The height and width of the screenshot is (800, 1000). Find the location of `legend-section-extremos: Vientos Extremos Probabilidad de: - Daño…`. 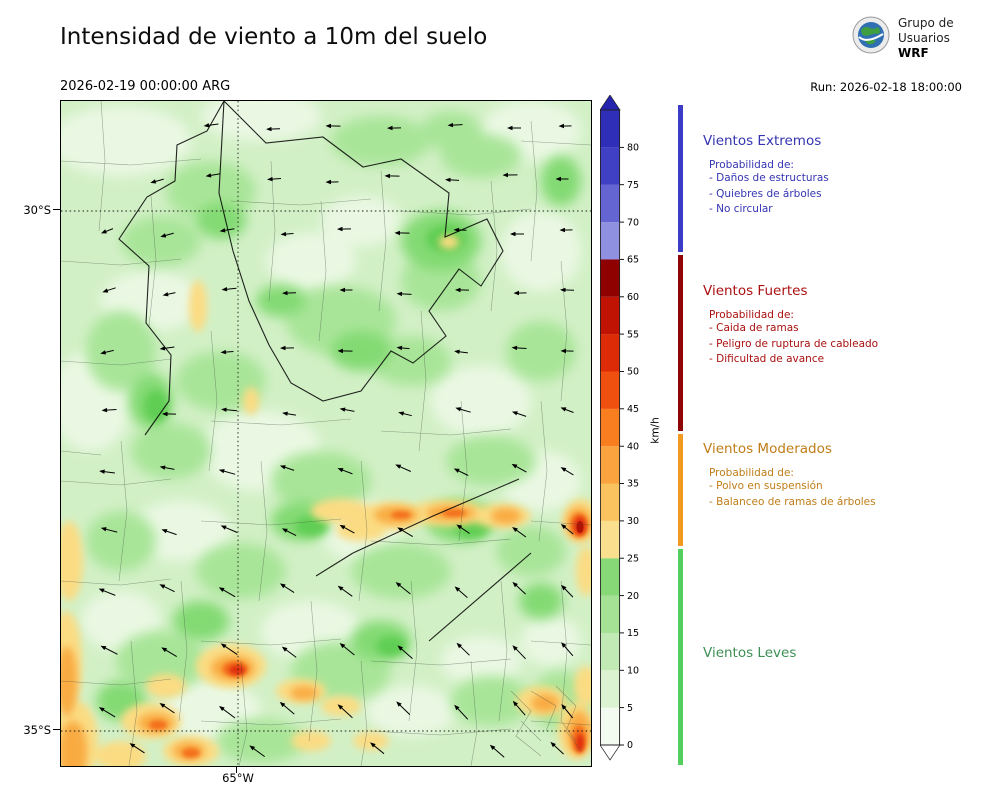

legend-section-extremos: Vientos Extremos Probabilidad de: - Daño… is located at coordinates (845, 175).